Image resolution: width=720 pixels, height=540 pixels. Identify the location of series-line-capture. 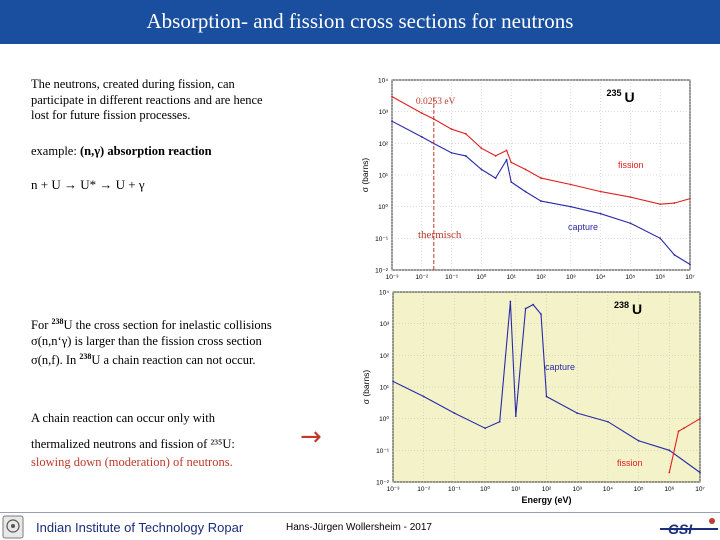
(546, 387).